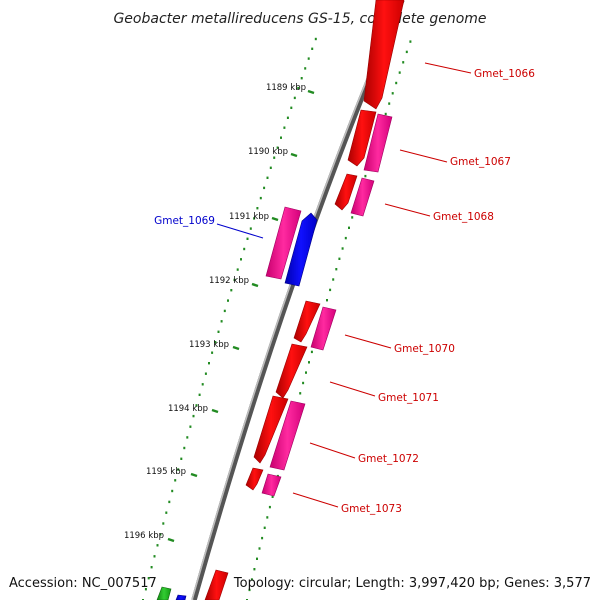 This screenshot has height=600, width=600. I want to click on gene-label-gmet-1067: Gmet_1067, so click(455, 158).